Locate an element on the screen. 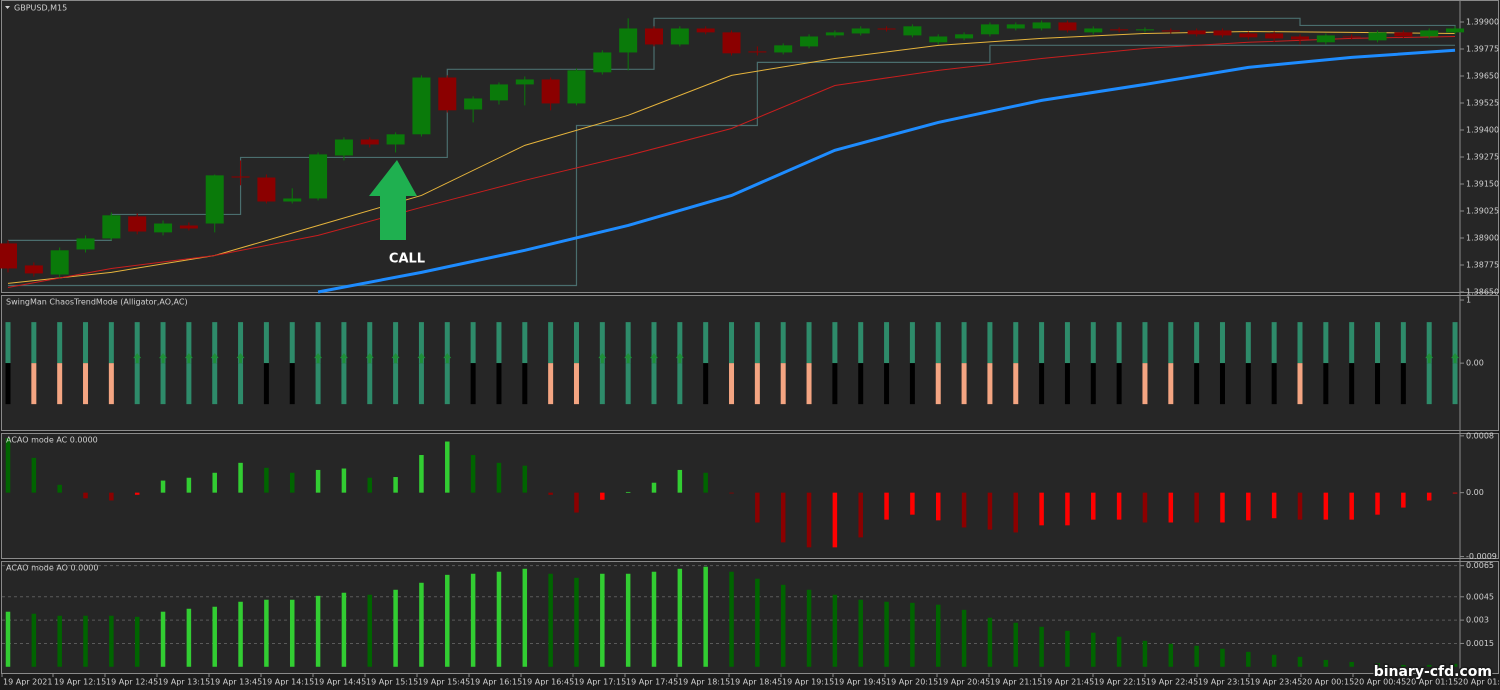 Image resolution: width=1500 pixels, height=690 pixels. y-tick-label: 1.39525 is located at coordinates (1482, 103).